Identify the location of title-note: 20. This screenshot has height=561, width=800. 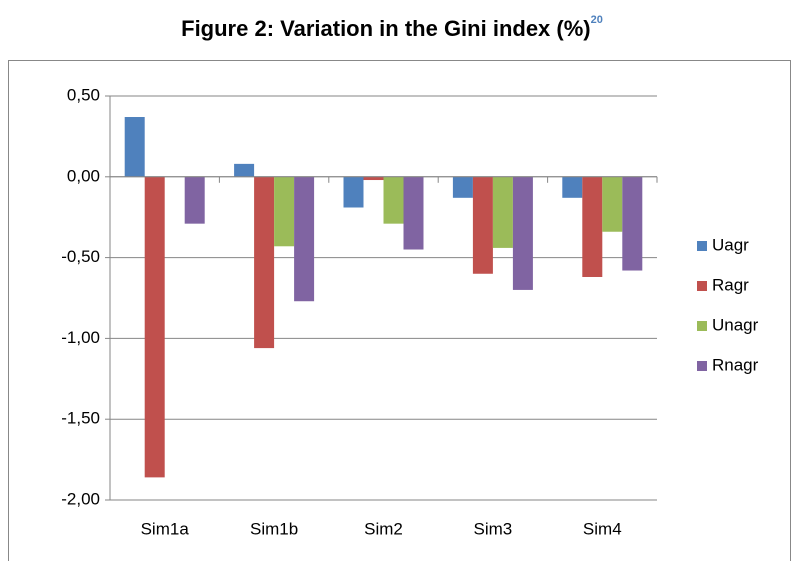
(597, 20).